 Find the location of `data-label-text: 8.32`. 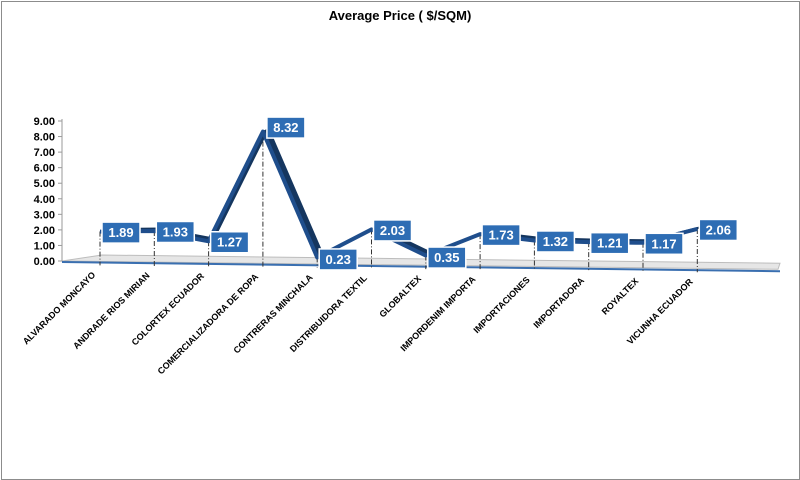

data-label-text: 8.32 is located at coordinates (285, 127).